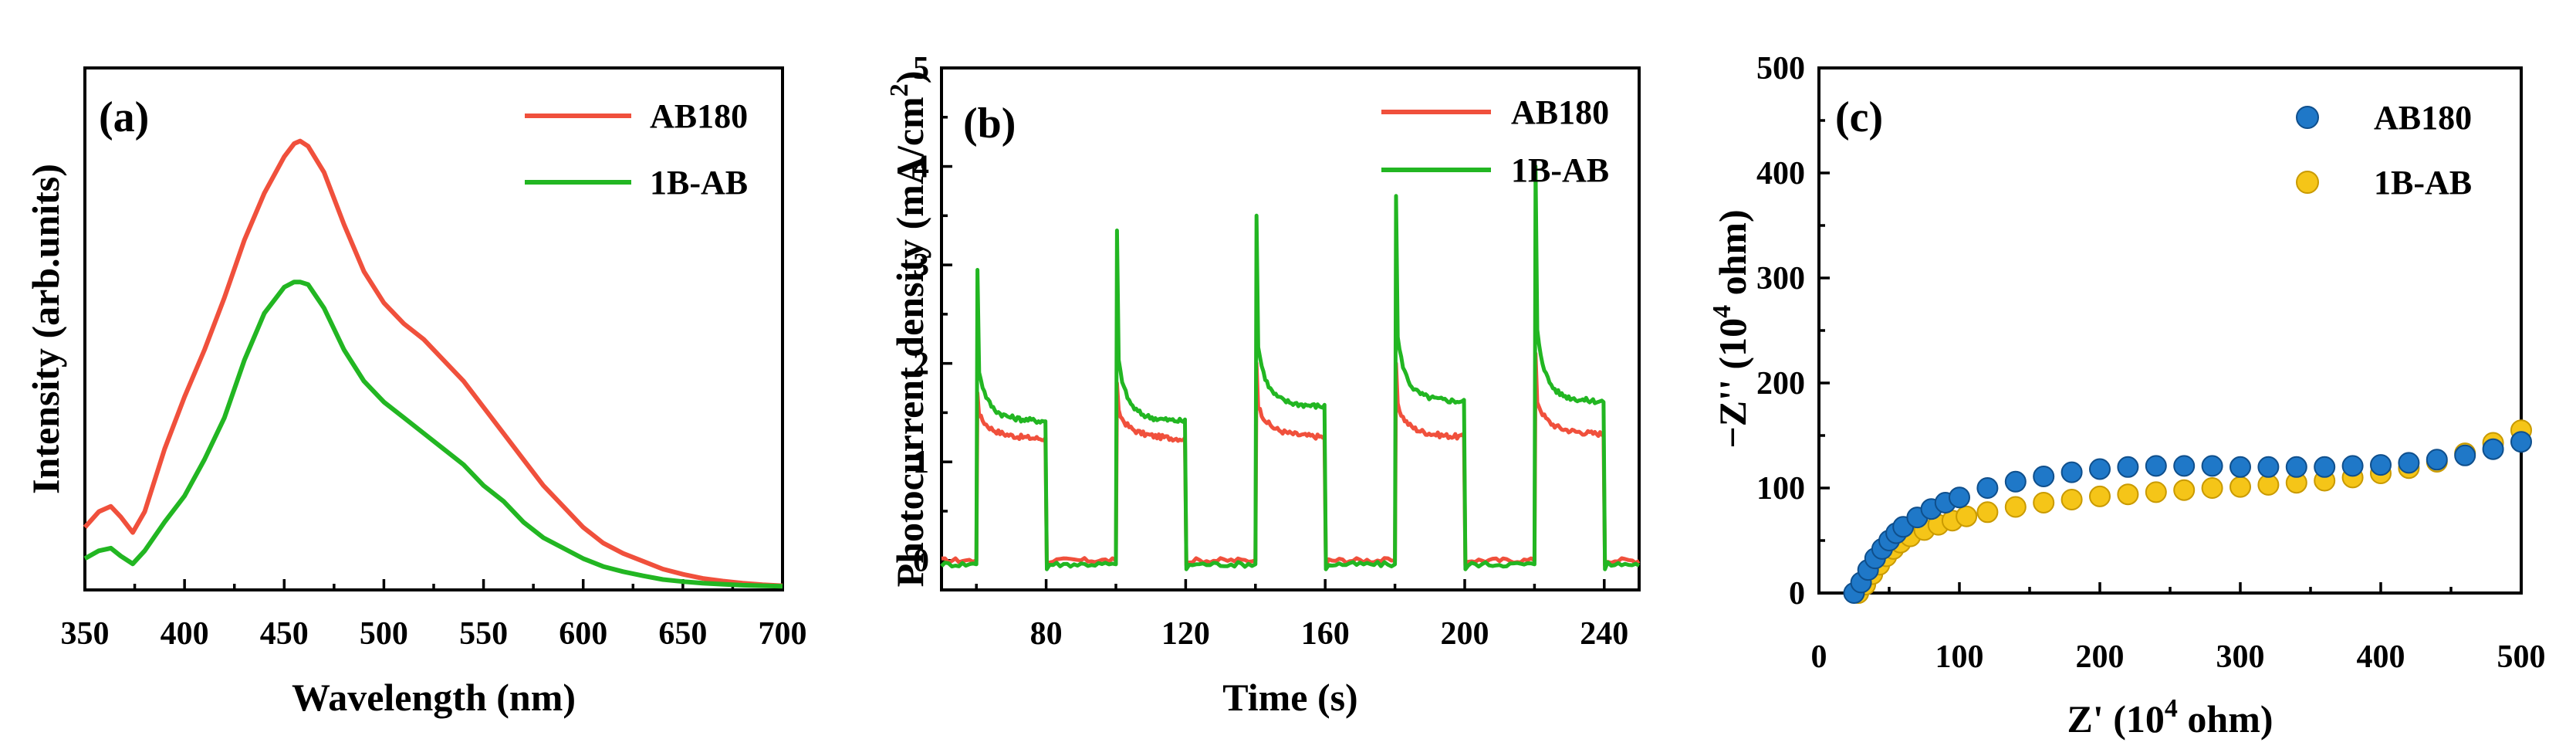  Describe the element at coordinates (2100, 657) in the screenshot. I see `panel-c-xtick-label: 200` at that location.